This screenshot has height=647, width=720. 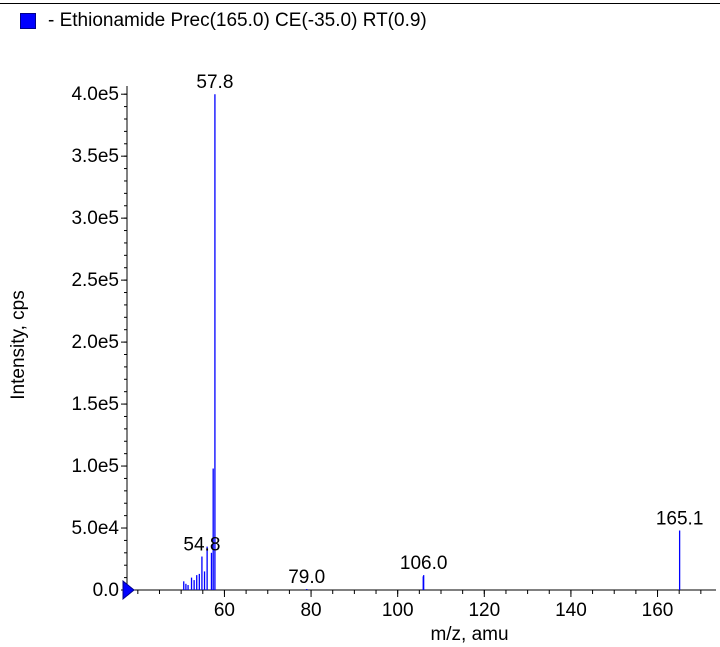 I want to click on x-tick-label: 120, so click(x=484, y=610).